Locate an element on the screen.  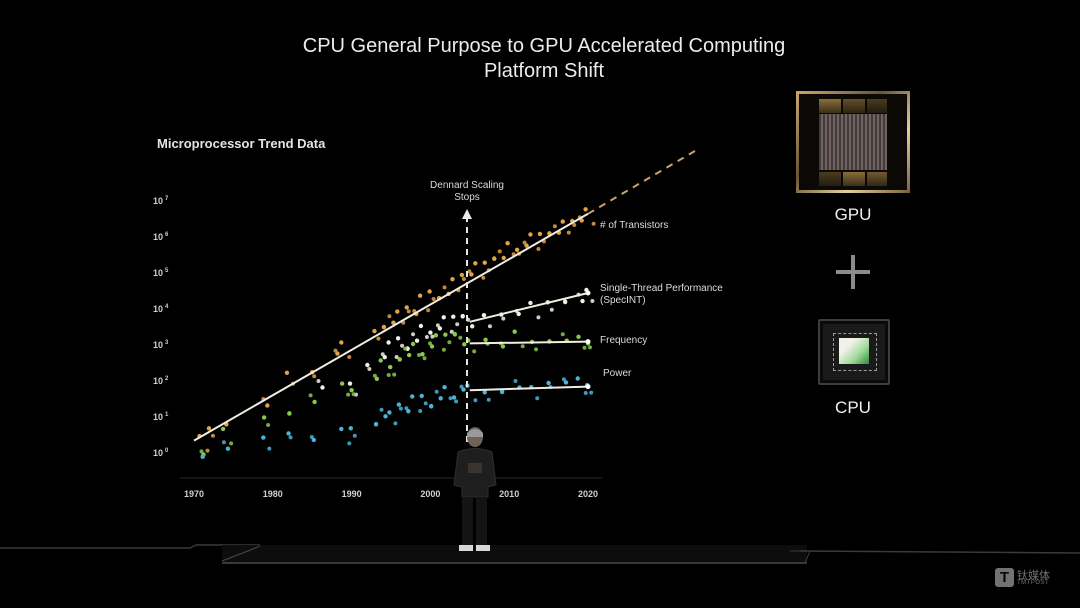
logo-glyph: T is located at coordinates (1004, 577).